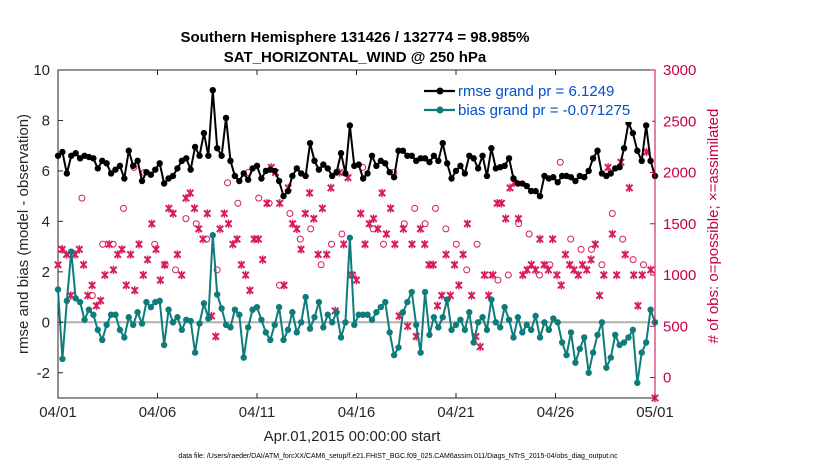  I want to click on y2-tick-label: 0, so click(667, 378).